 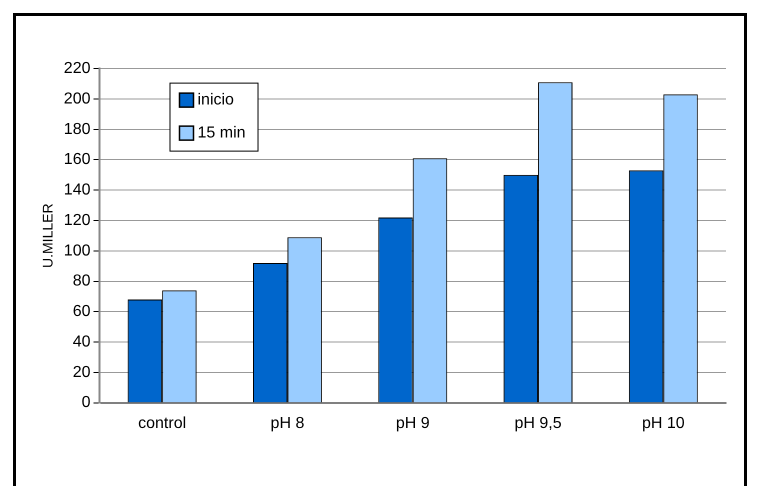 I want to click on x-tick-label: pH 10, so click(x=663, y=423).